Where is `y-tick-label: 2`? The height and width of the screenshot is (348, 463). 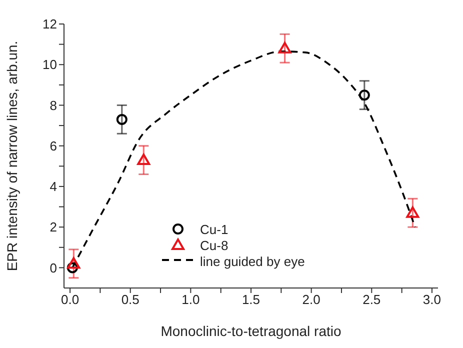
y-tick-label: 2 is located at coordinates (53, 227).